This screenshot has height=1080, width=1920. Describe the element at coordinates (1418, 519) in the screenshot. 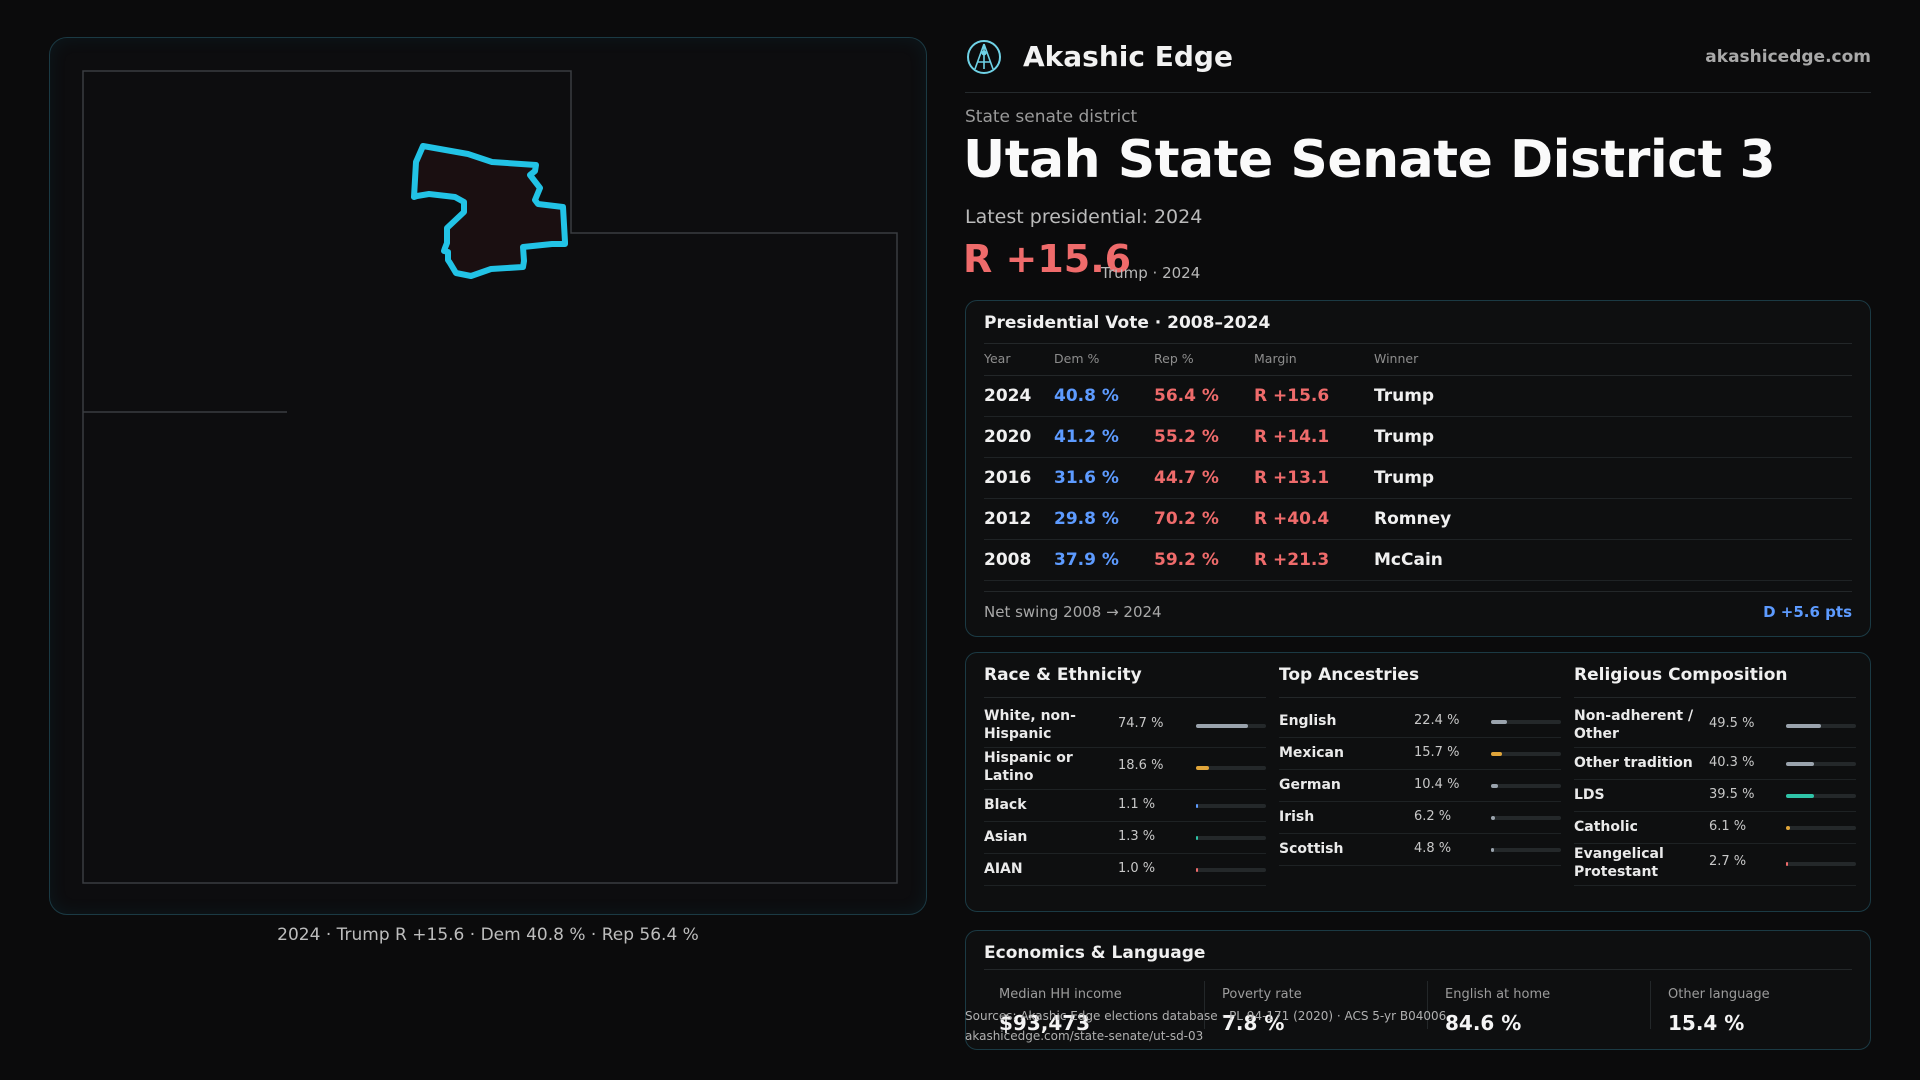

I see `table-row: 2012 29.8 % 70.2 % R +40.4 Romney` at that location.